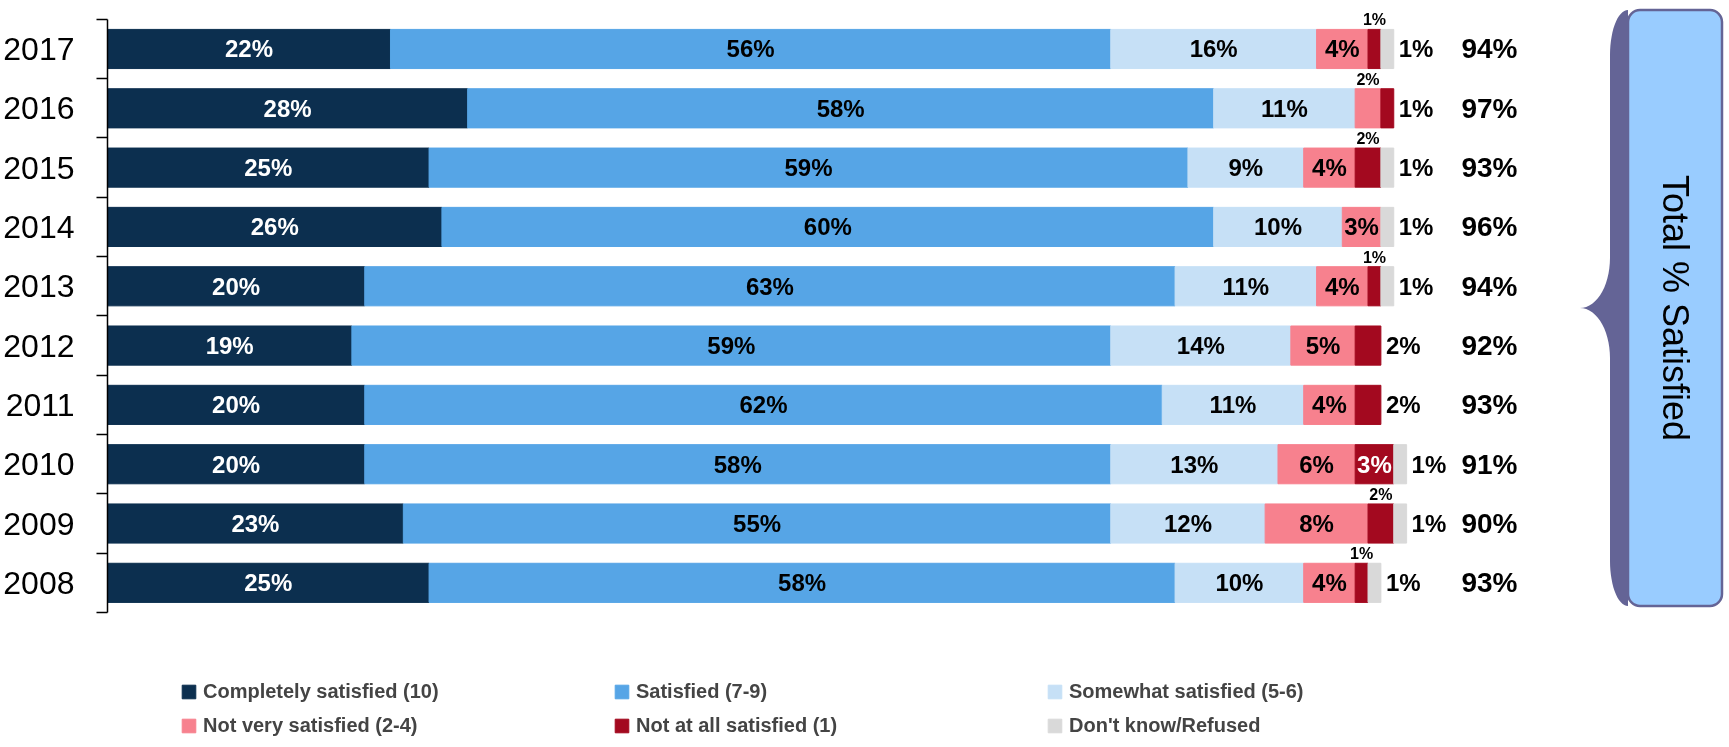 The height and width of the screenshot is (747, 1729). I want to click on data-label: 55%, so click(757, 524).